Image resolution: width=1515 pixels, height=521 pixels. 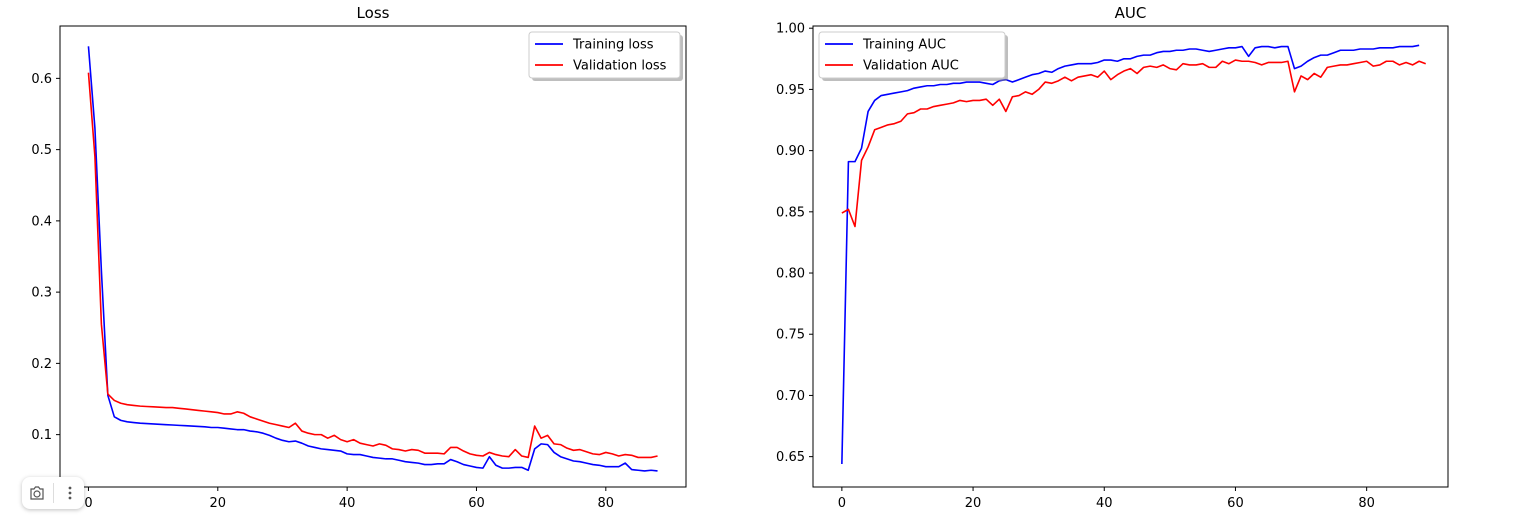 I want to click on legend: Training AUC Validation AUC, so click(x=913, y=56).